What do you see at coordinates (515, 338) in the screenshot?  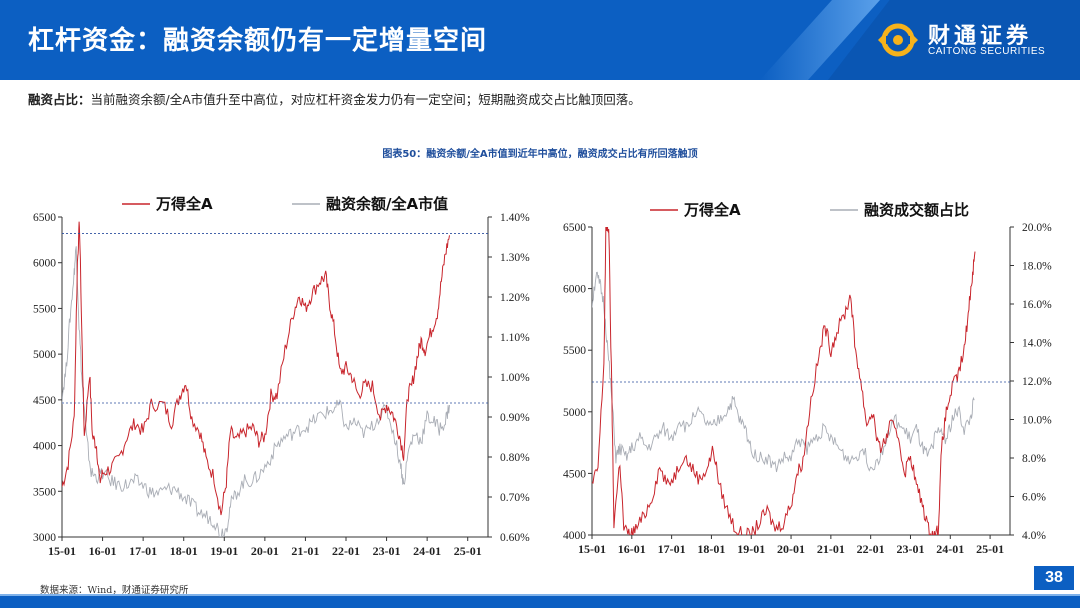 I see `y-right-tick-label: 1.10%` at bounding box center [515, 338].